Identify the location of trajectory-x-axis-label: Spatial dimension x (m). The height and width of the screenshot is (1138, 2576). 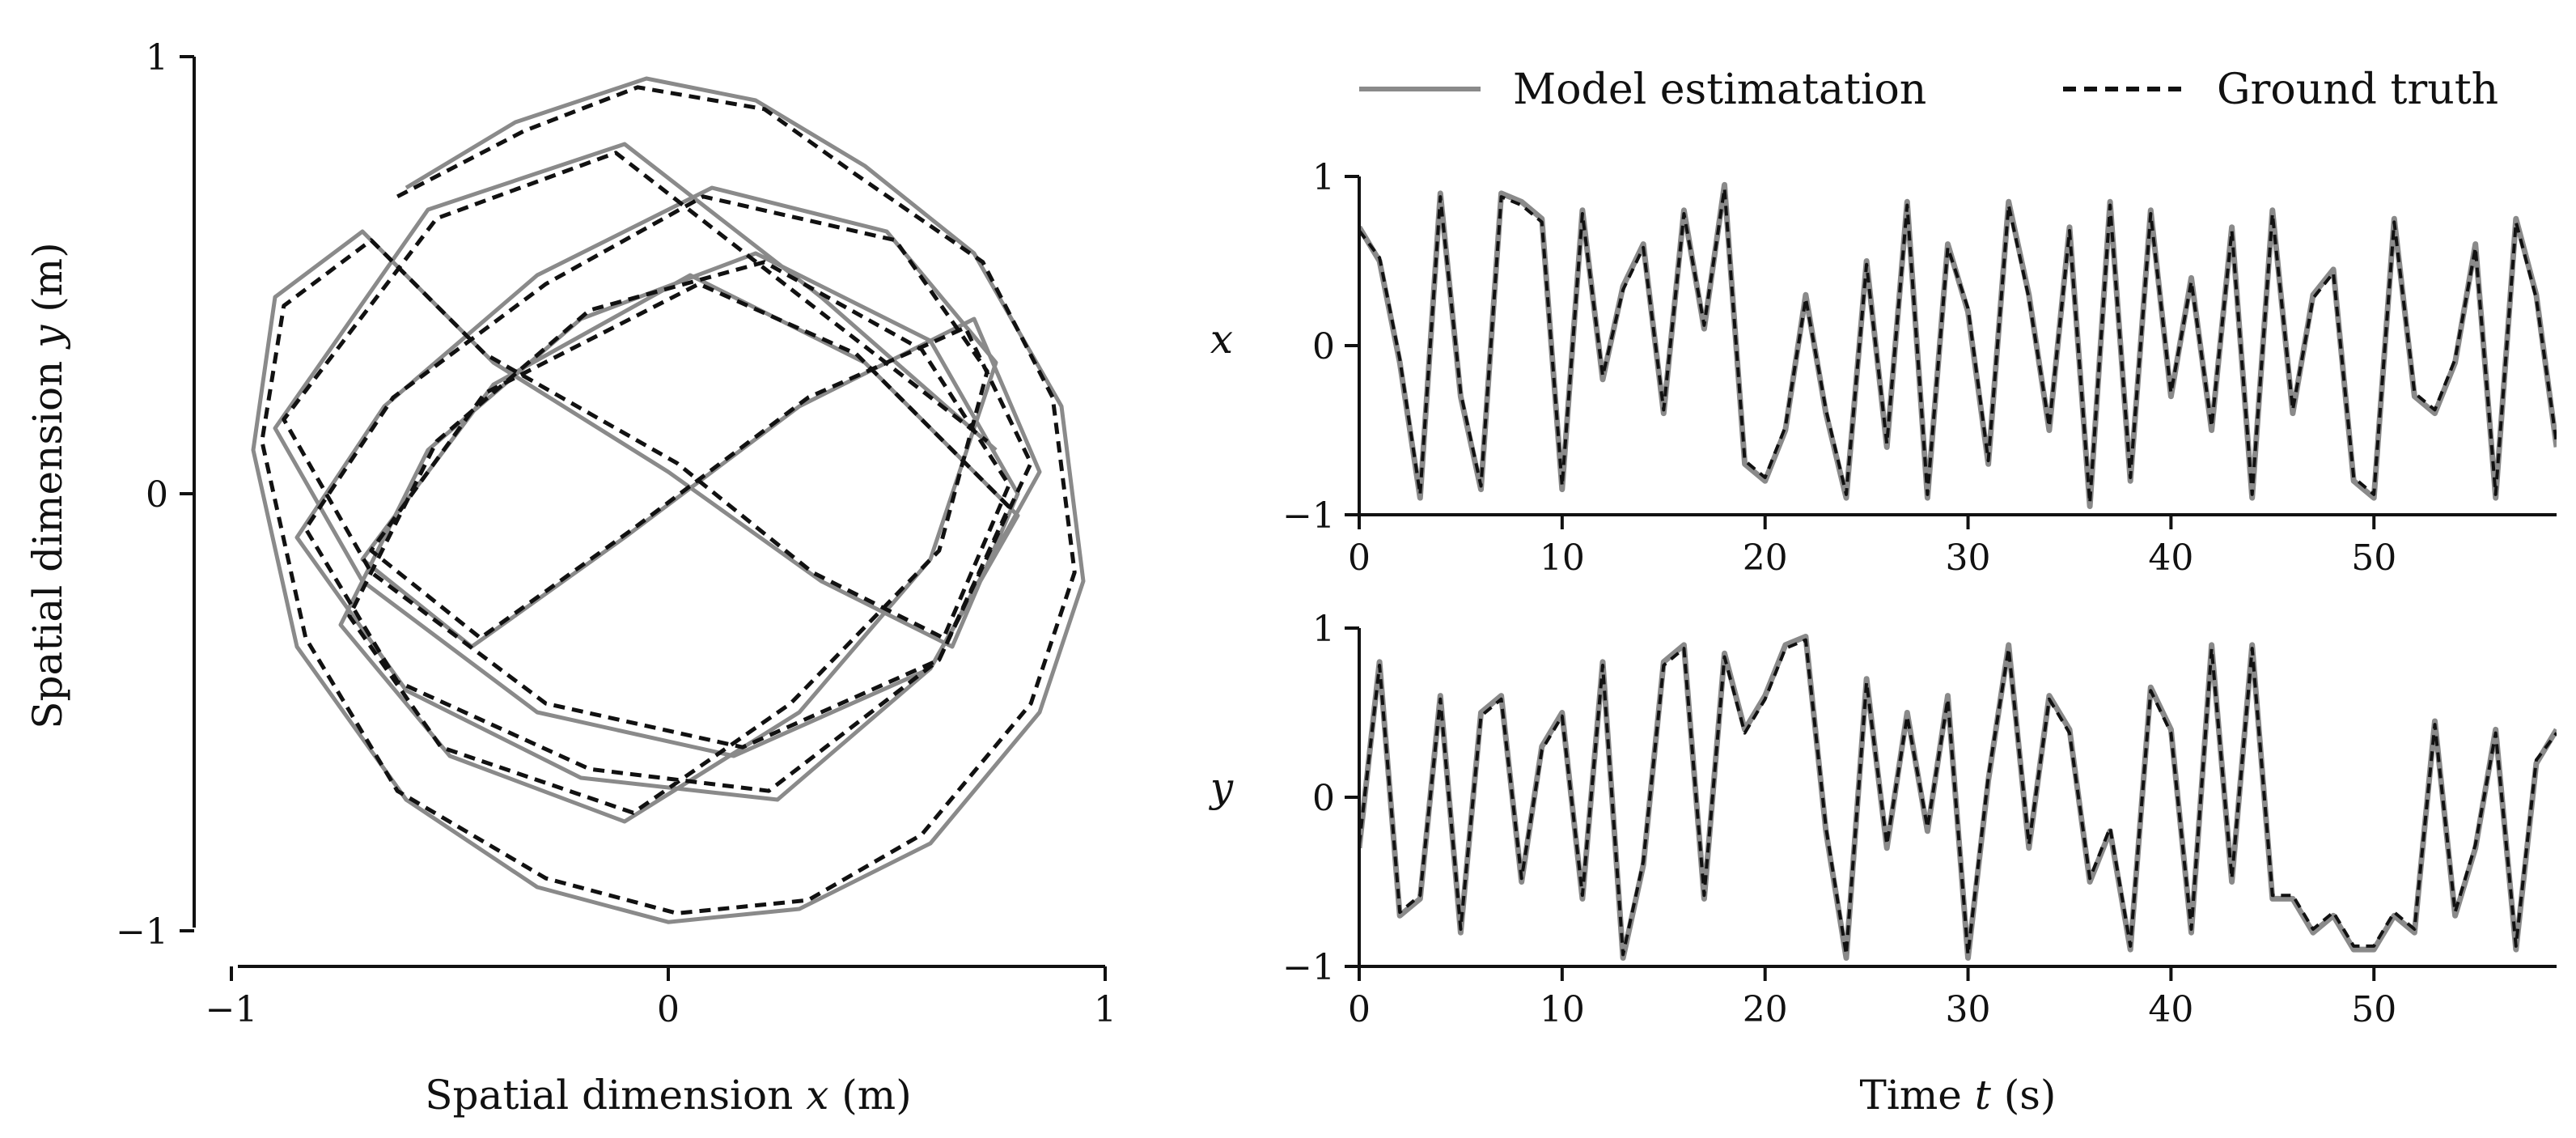
(668, 1095).